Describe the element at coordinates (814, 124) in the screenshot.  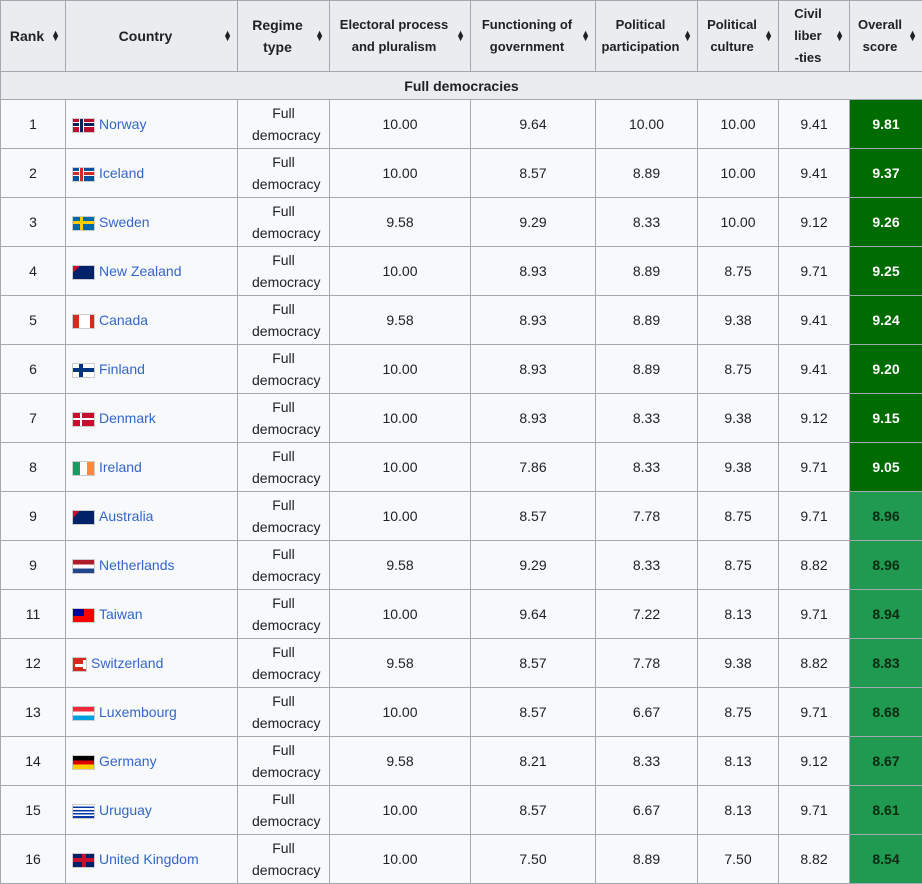
I see `liberties-cell: 9.41` at that location.